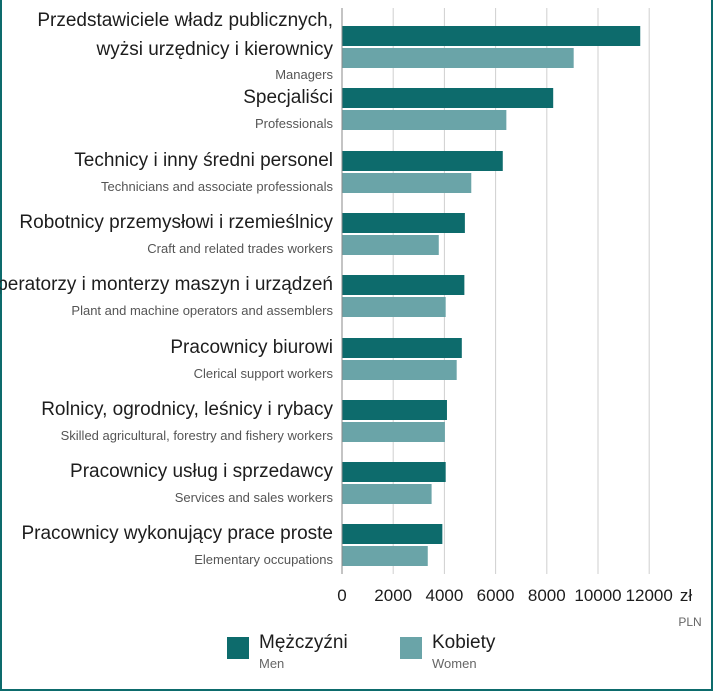 This screenshot has height=691, width=713. What do you see at coordinates (689, 622) in the screenshot?
I see `x-unit-label-en: PLN` at bounding box center [689, 622].